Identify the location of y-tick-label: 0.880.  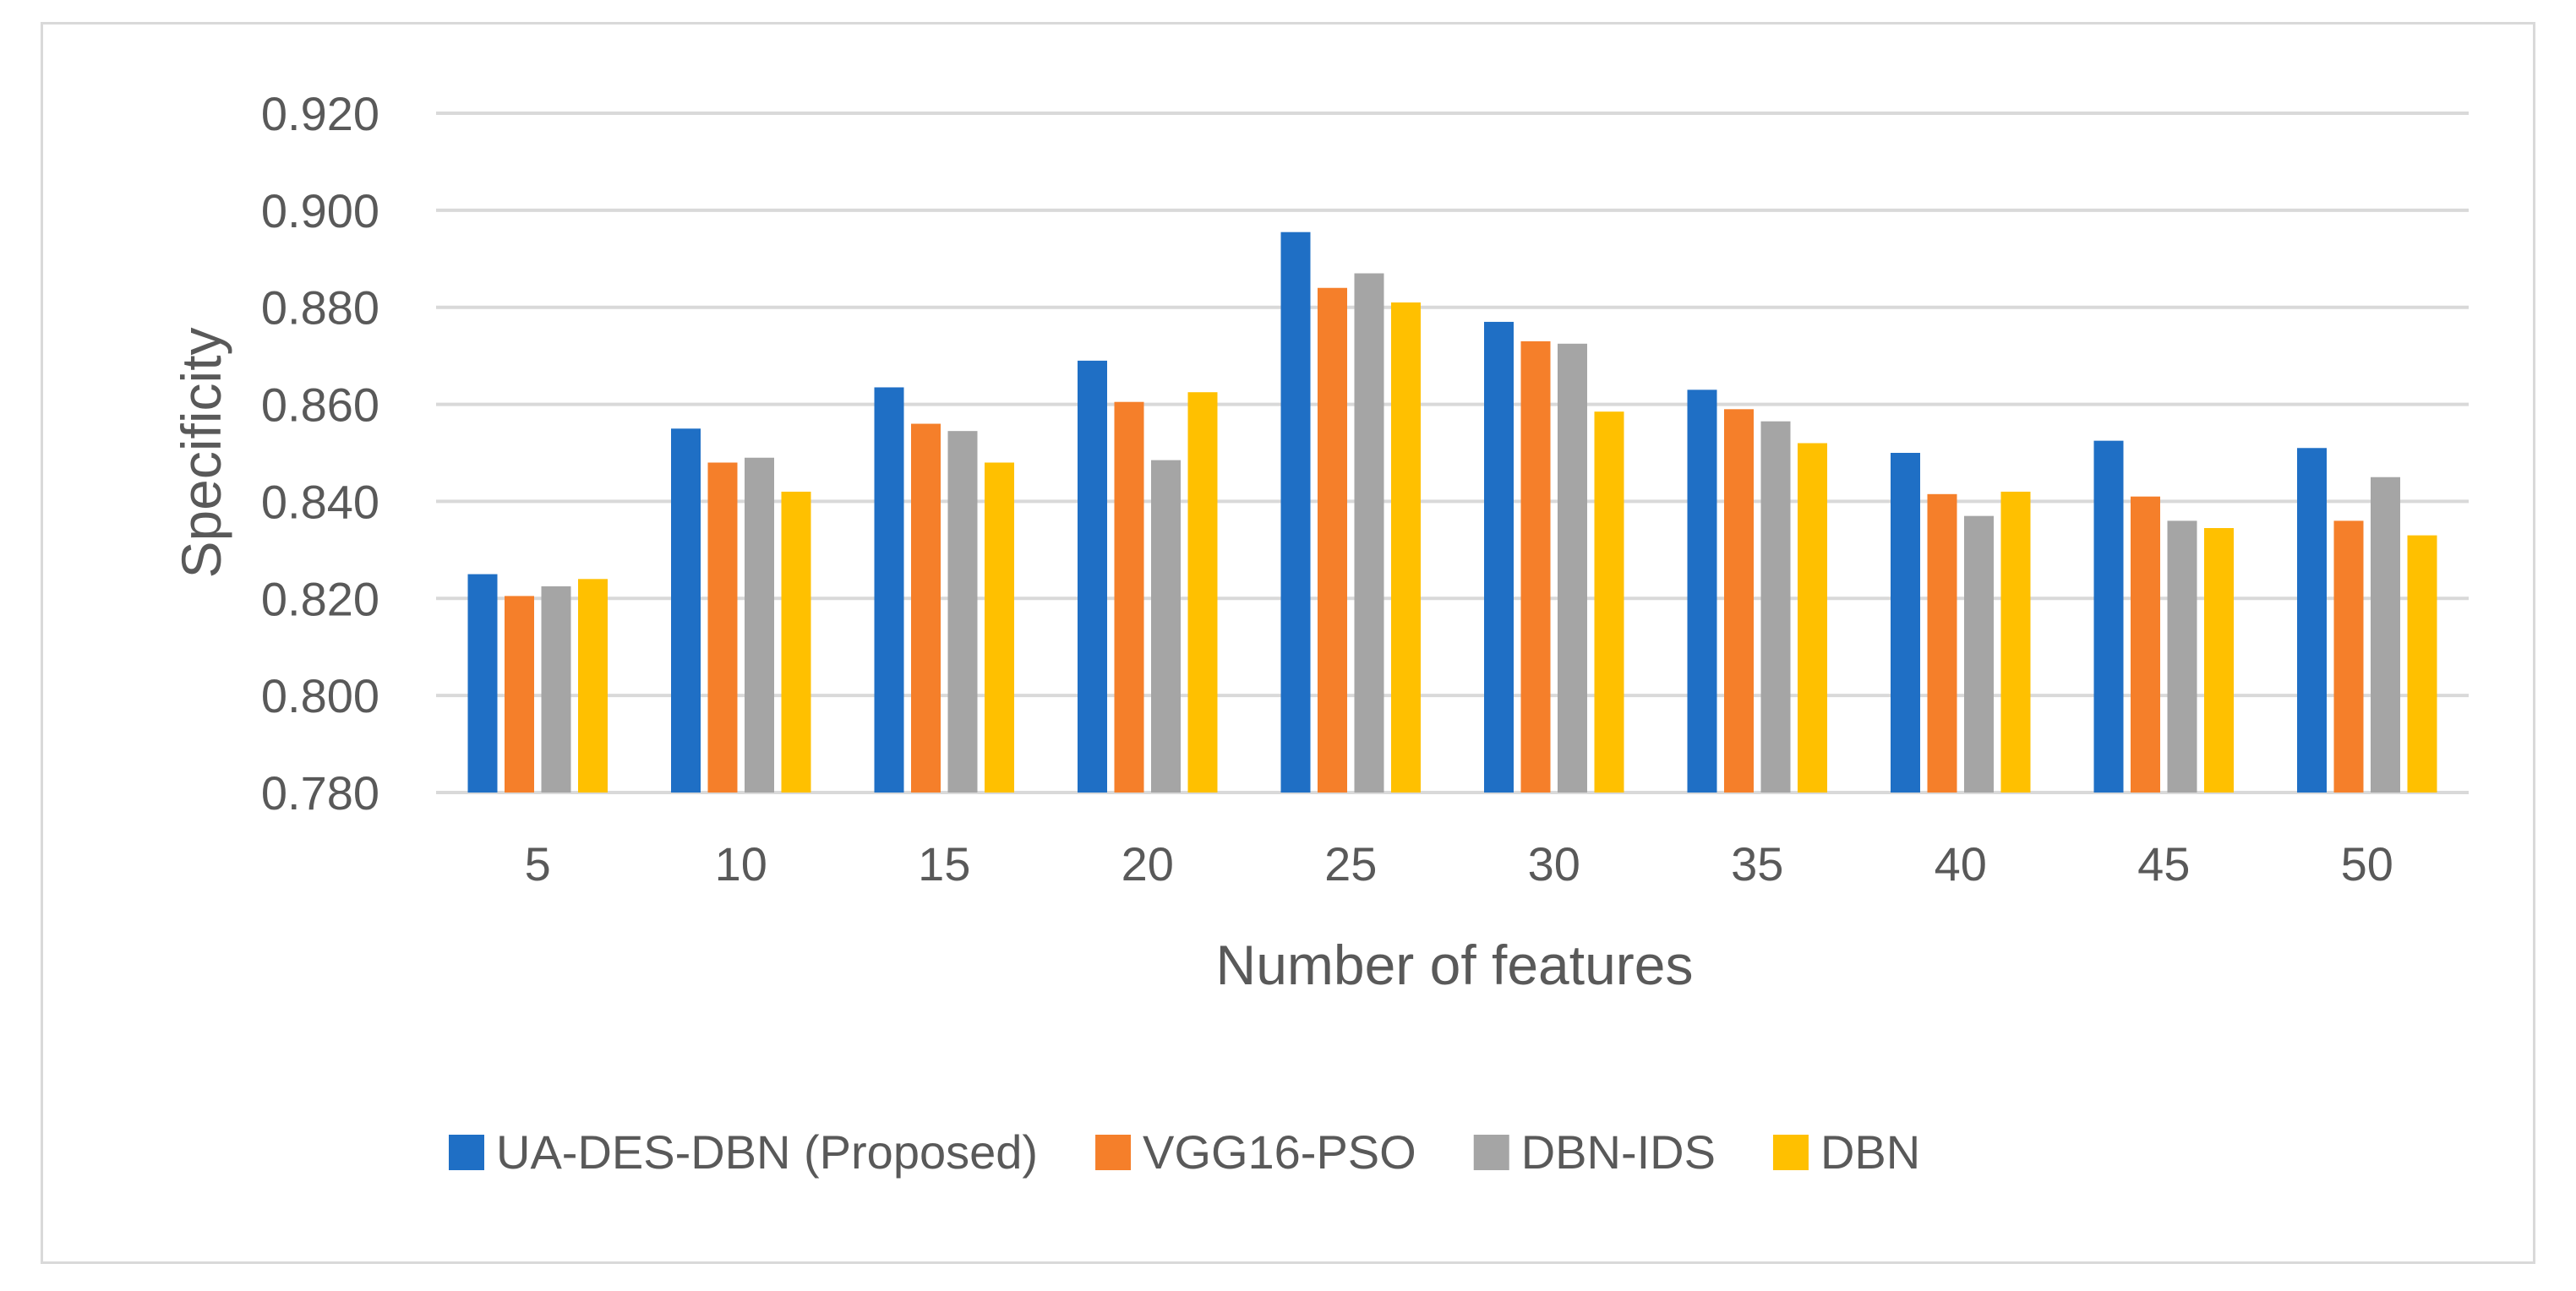
(320, 308).